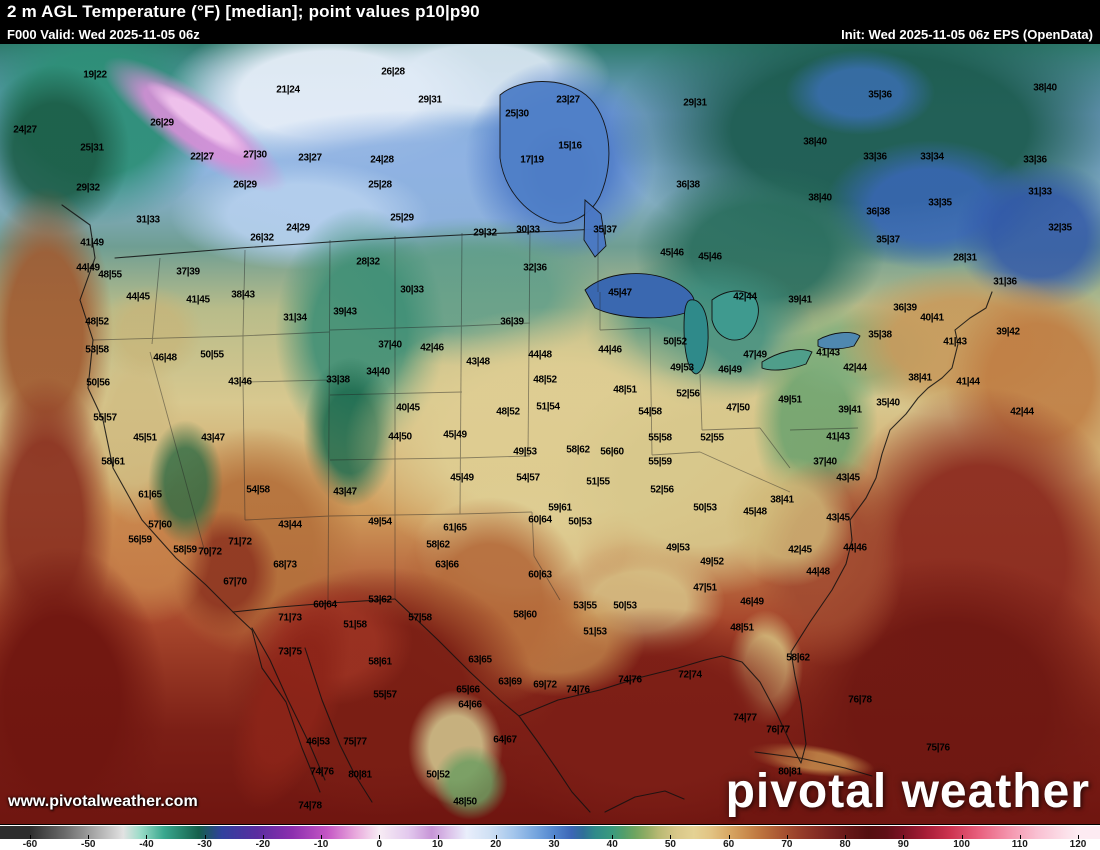  What do you see at coordinates (379, 844) in the screenshot?
I see `colorbar-tick-label: 0` at bounding box center [379, 844].